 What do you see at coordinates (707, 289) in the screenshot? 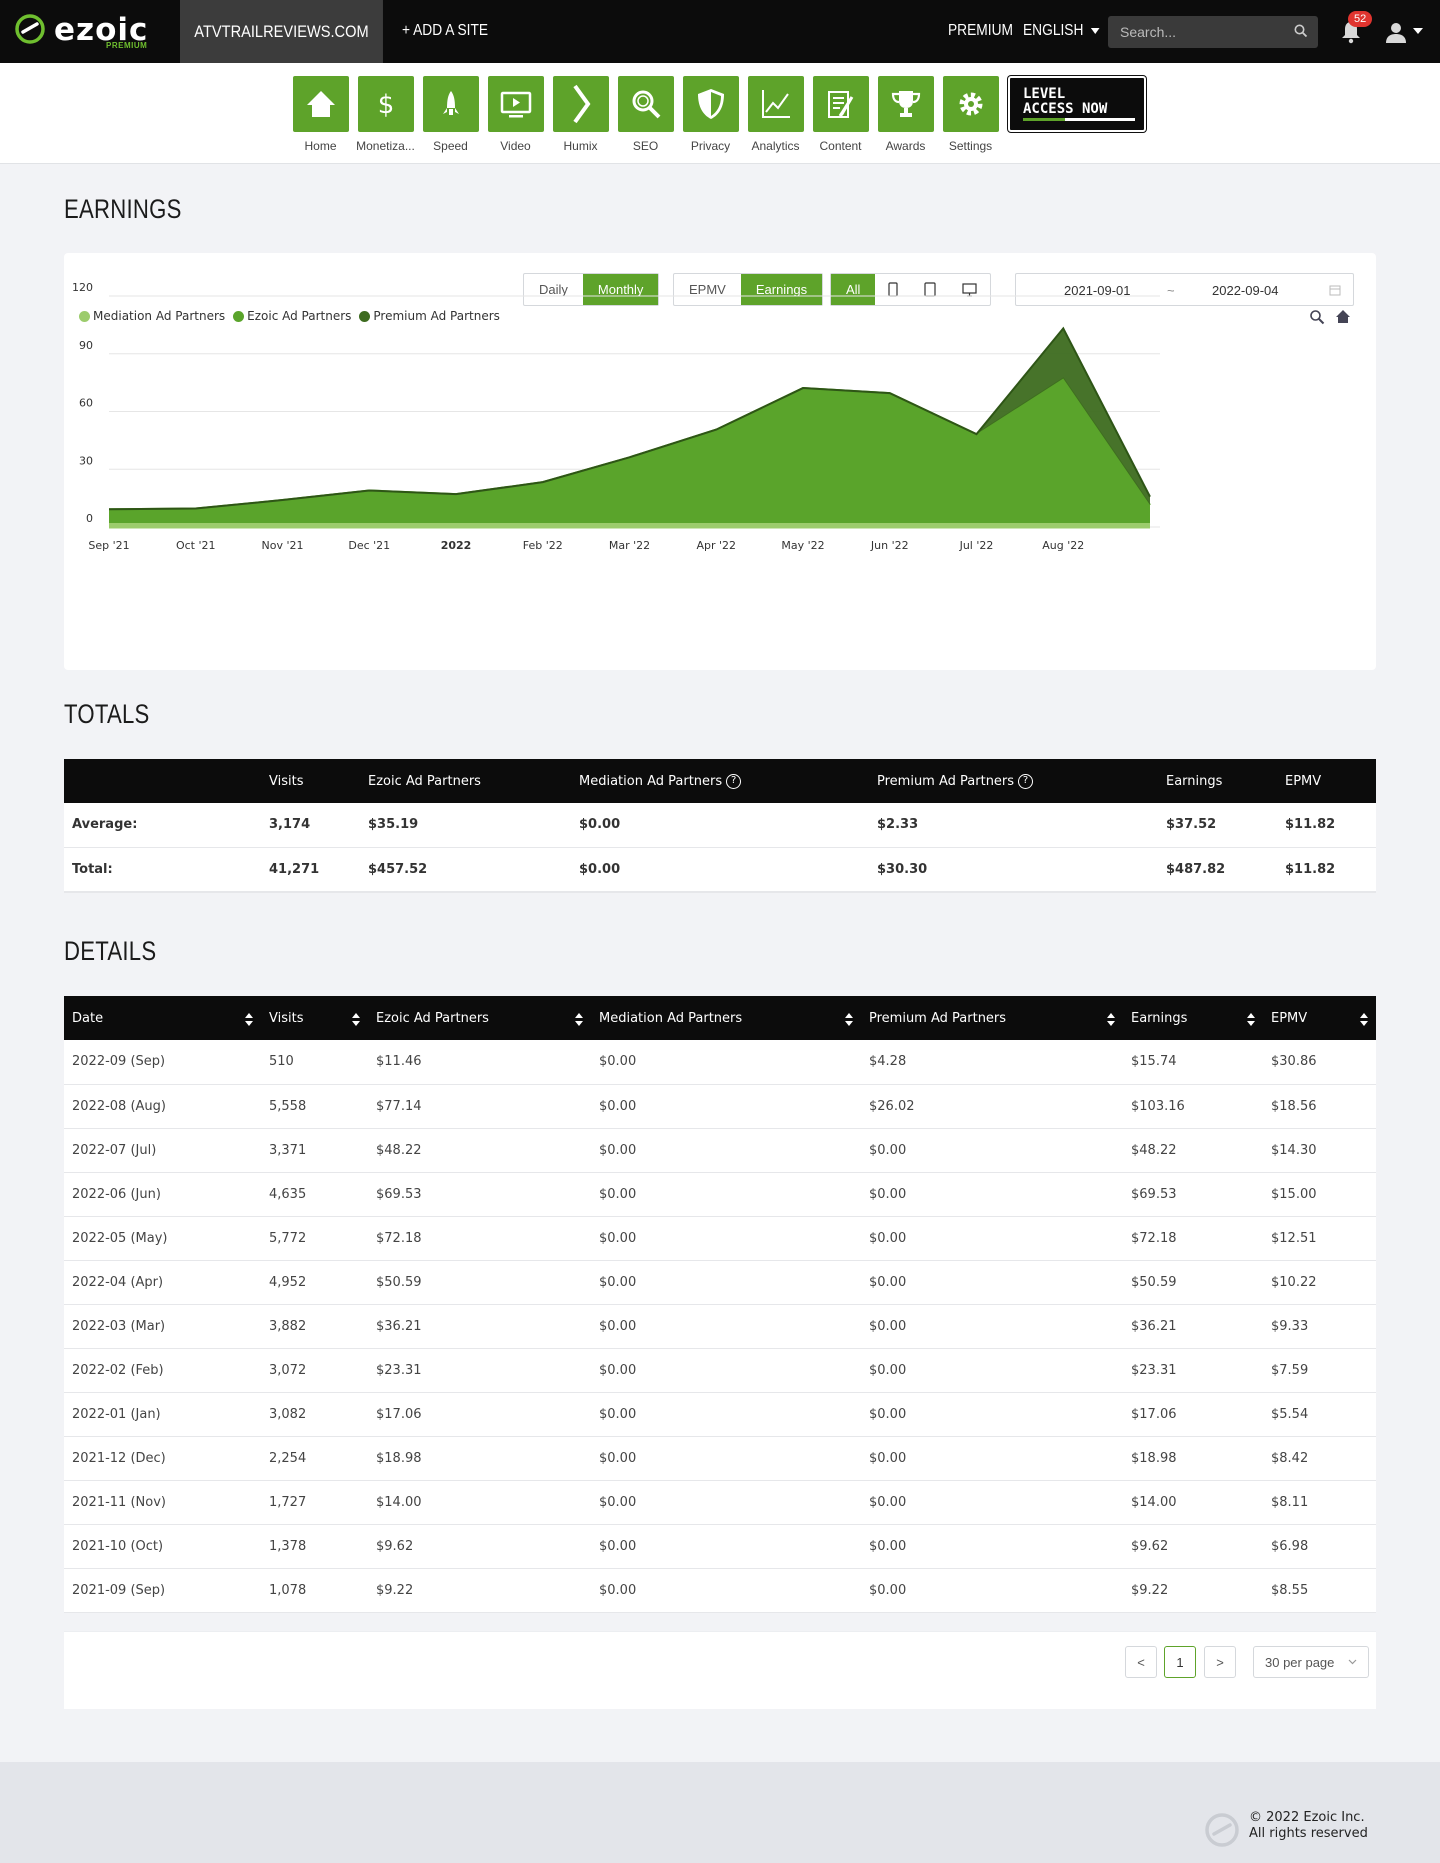
I see `epmv-button: EPMV` at bounding box center [707, 289].